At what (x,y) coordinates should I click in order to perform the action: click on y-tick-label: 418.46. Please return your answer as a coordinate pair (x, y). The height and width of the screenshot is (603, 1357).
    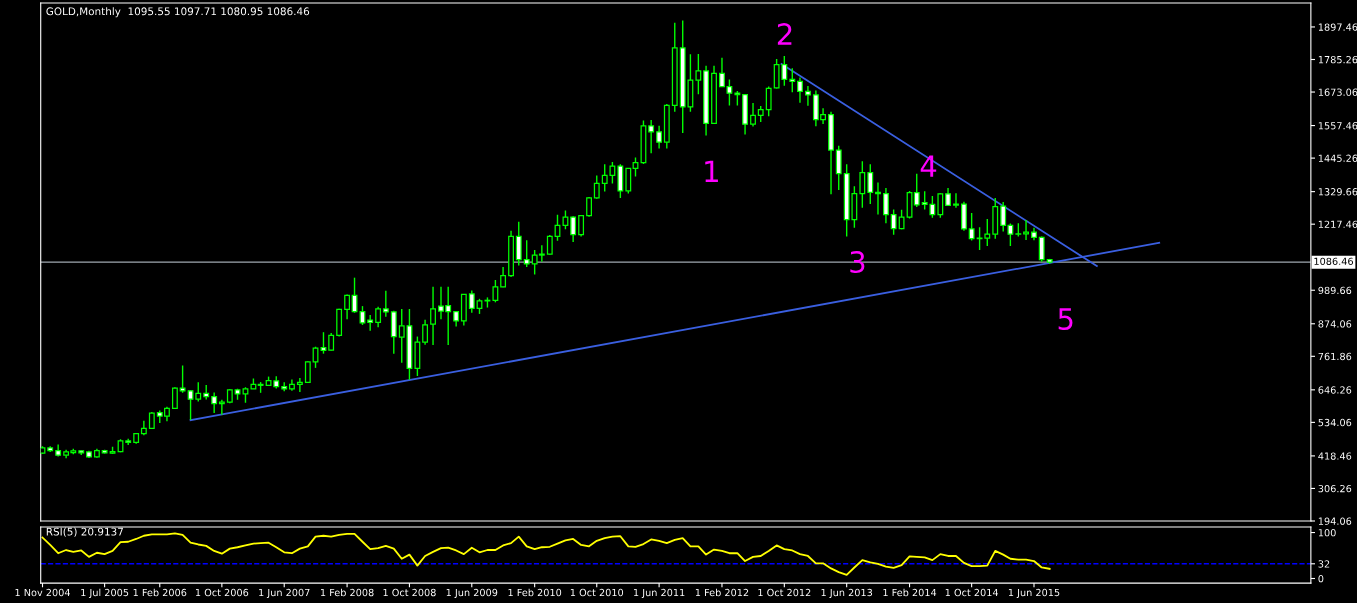
    Looking at the image, I should click on (1335, 456).